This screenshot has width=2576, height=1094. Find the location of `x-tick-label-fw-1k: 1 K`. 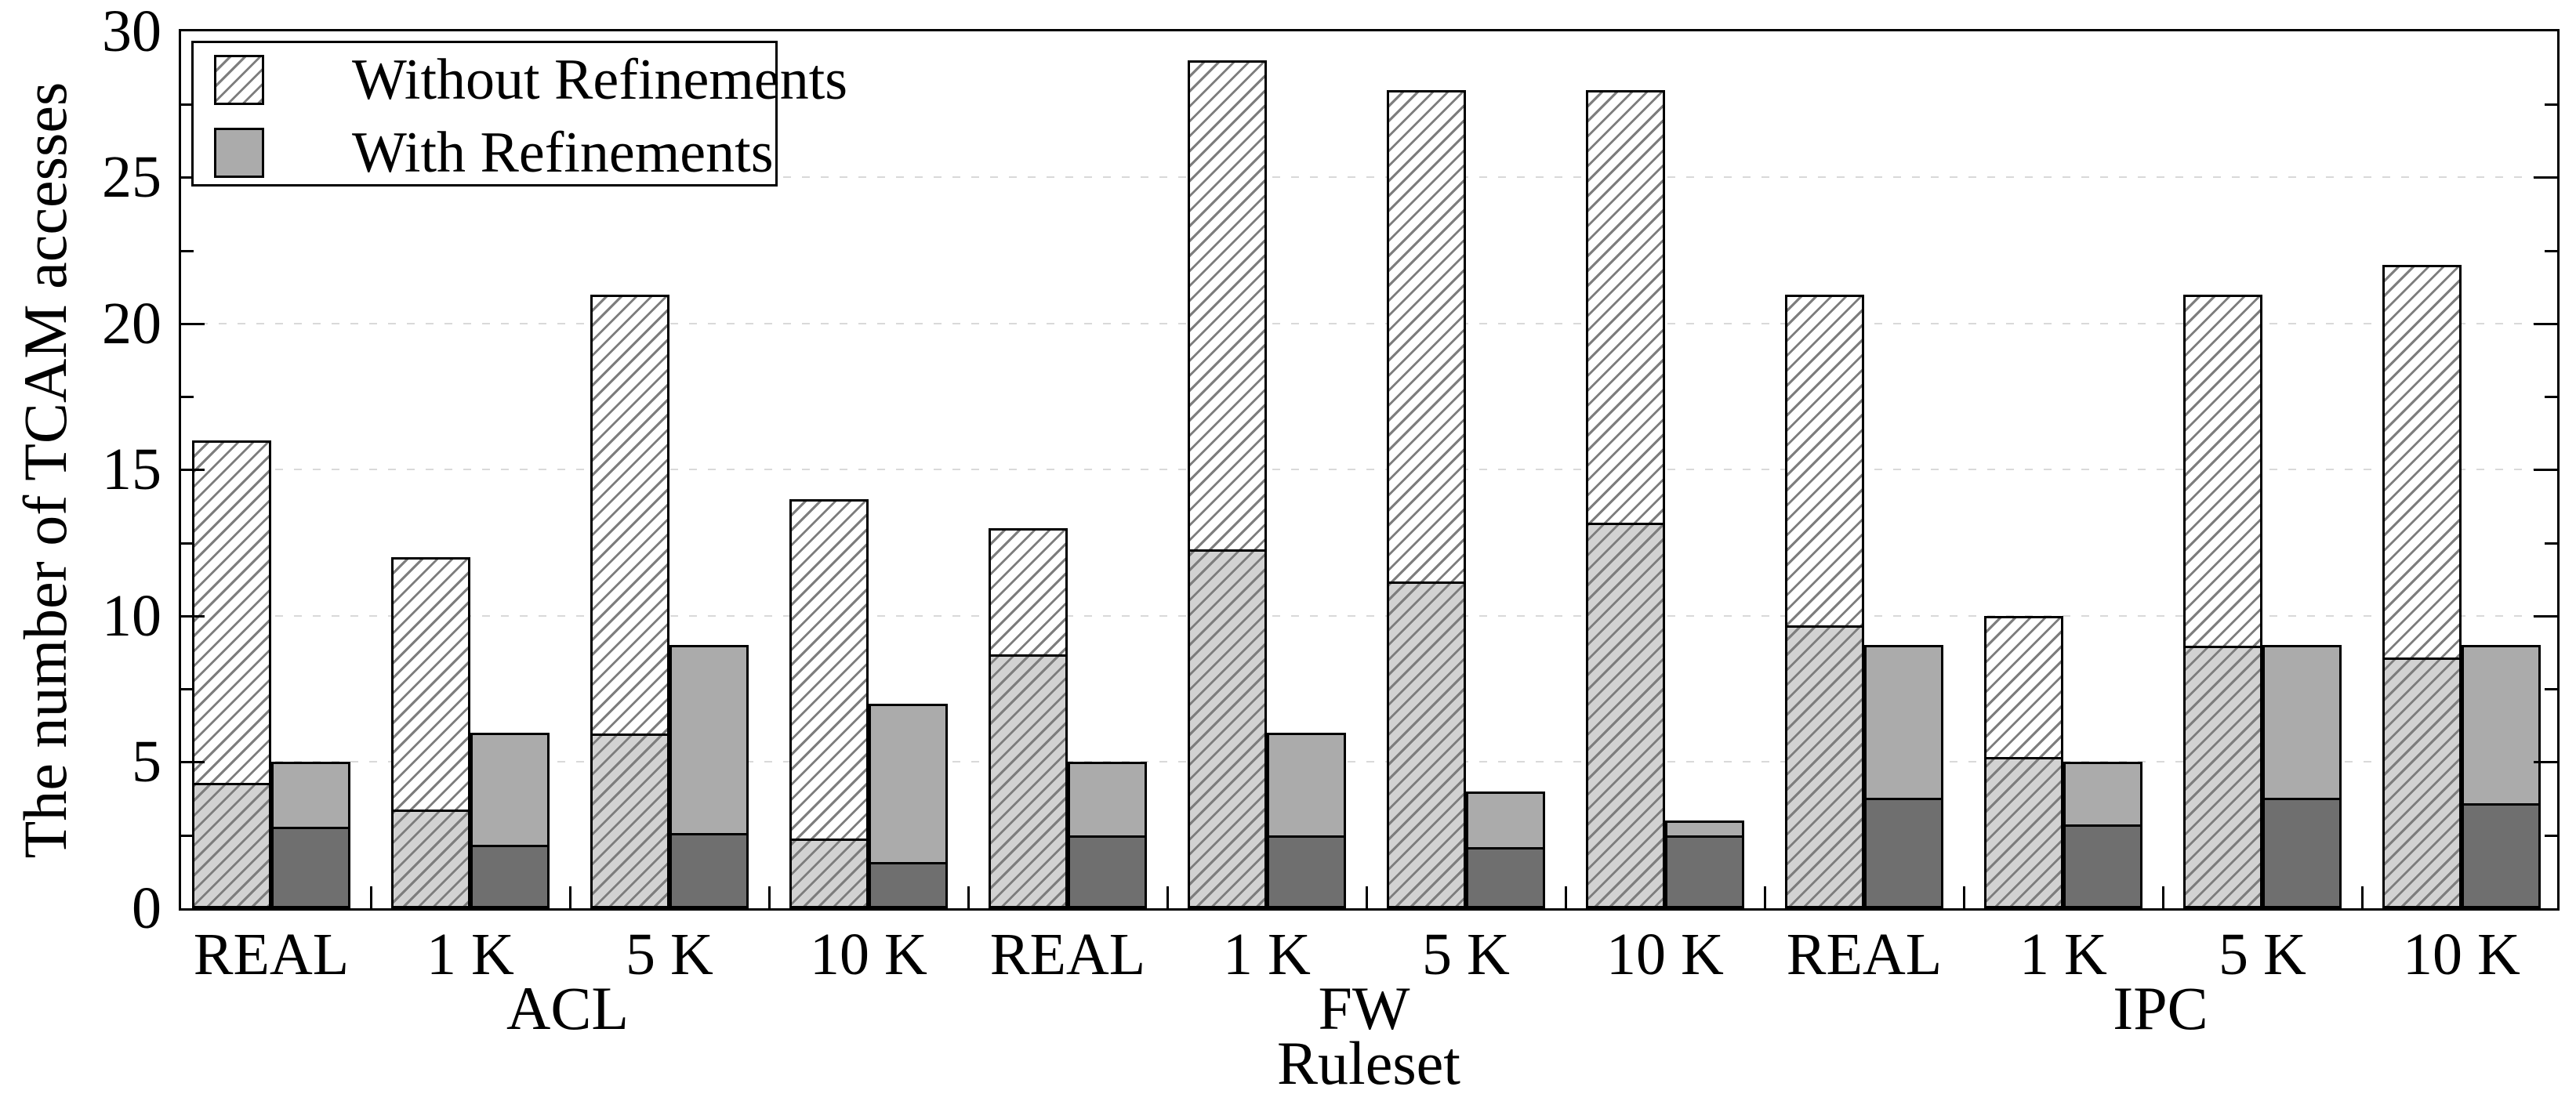

x-tick-label-fw-1k: 1 K is located at coordinates (1267, 954).